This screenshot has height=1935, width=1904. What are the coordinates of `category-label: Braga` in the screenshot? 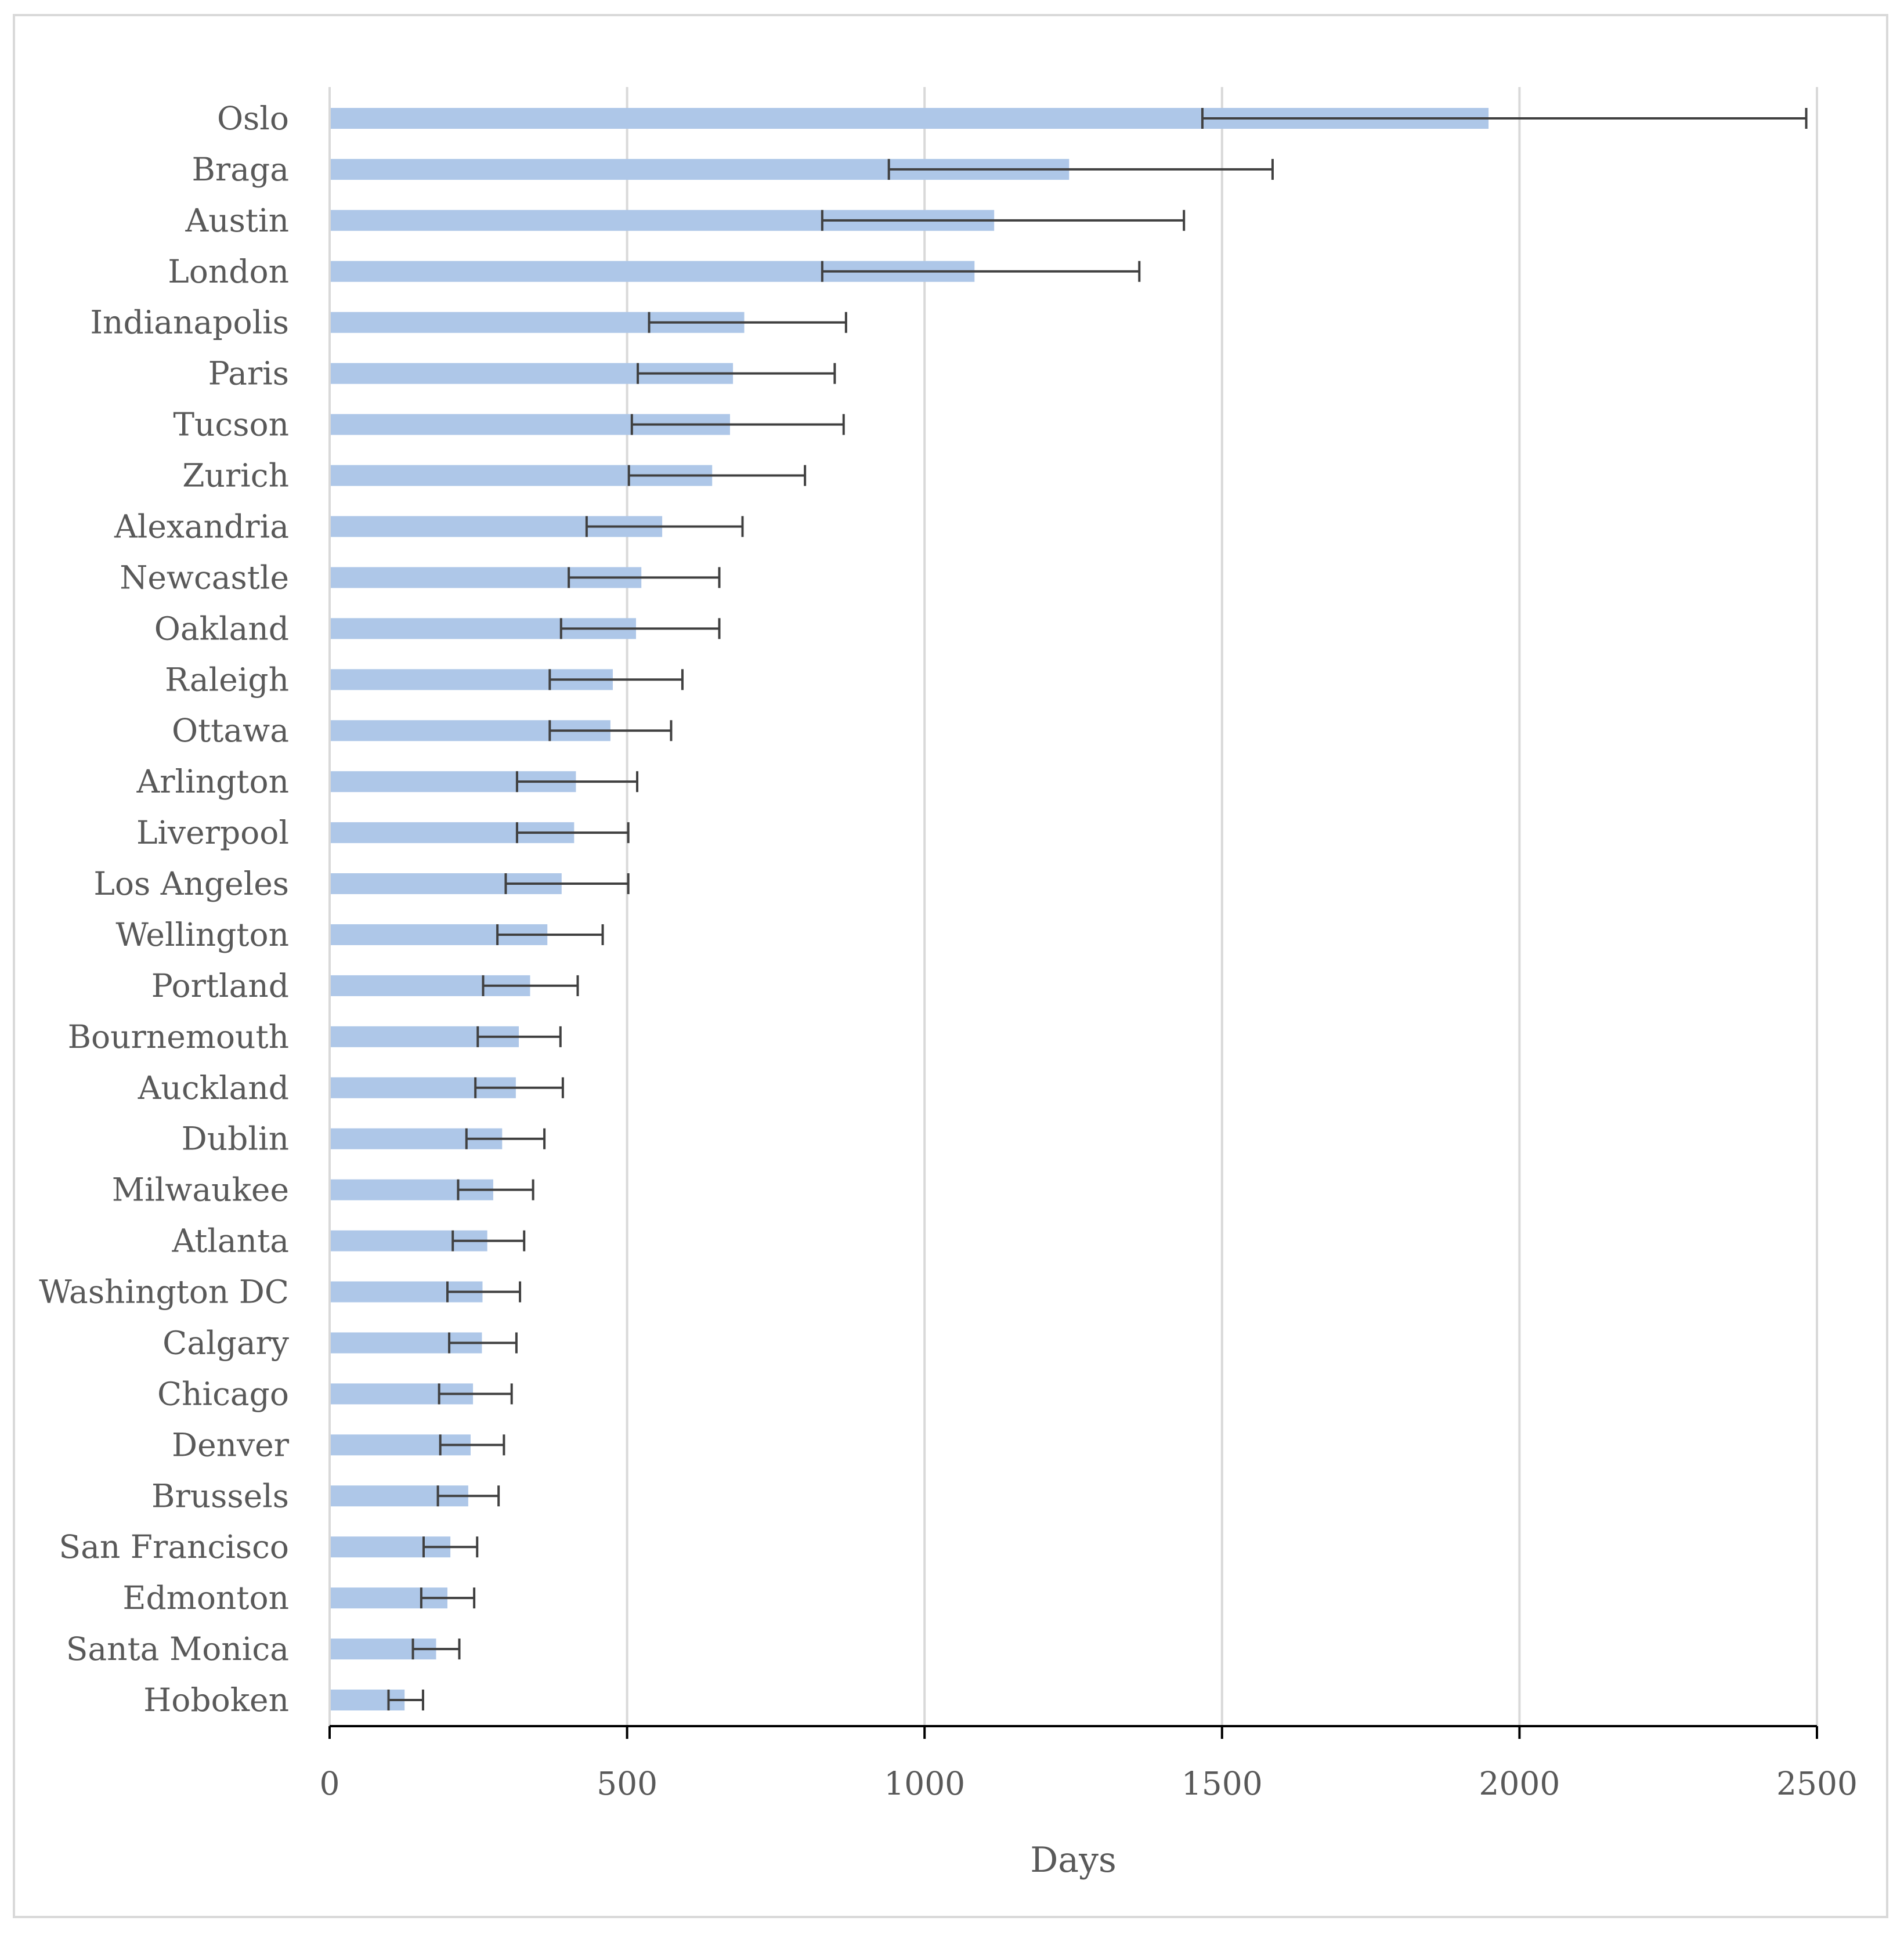 It's located at (241, 170).